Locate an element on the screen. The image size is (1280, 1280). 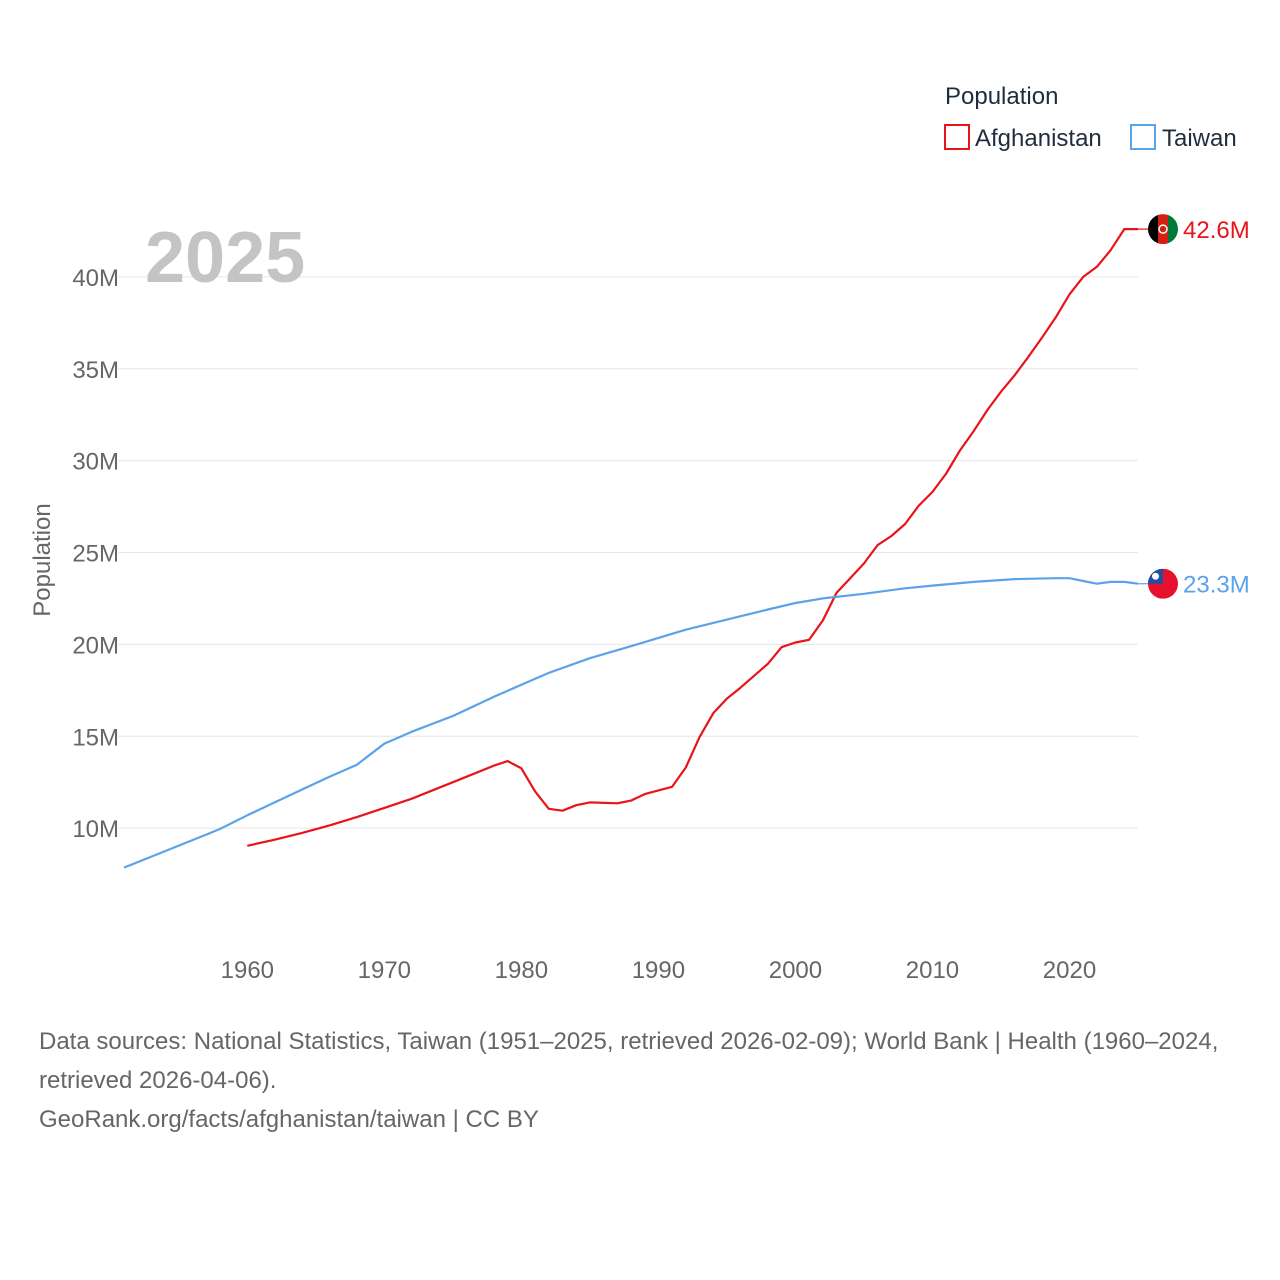
y-tick-label: 10M is located at coordinates (95, 829).